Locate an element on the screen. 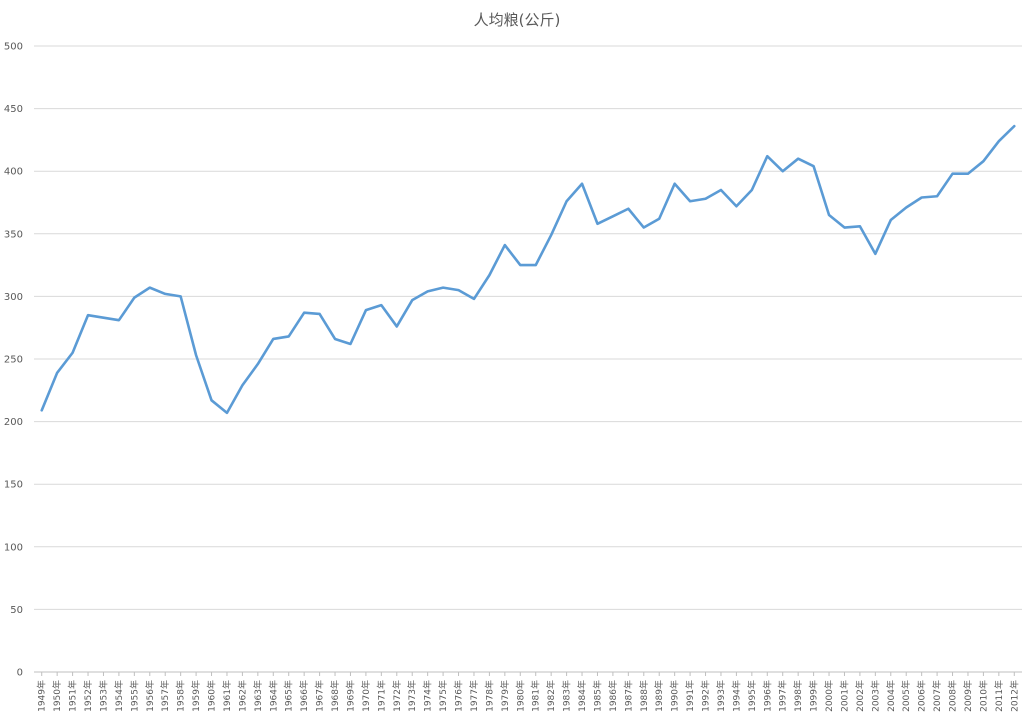 The width and height of the screenshot is (1035, 721). x-tick-label: 1951年 is located at coordinates (73, 696).